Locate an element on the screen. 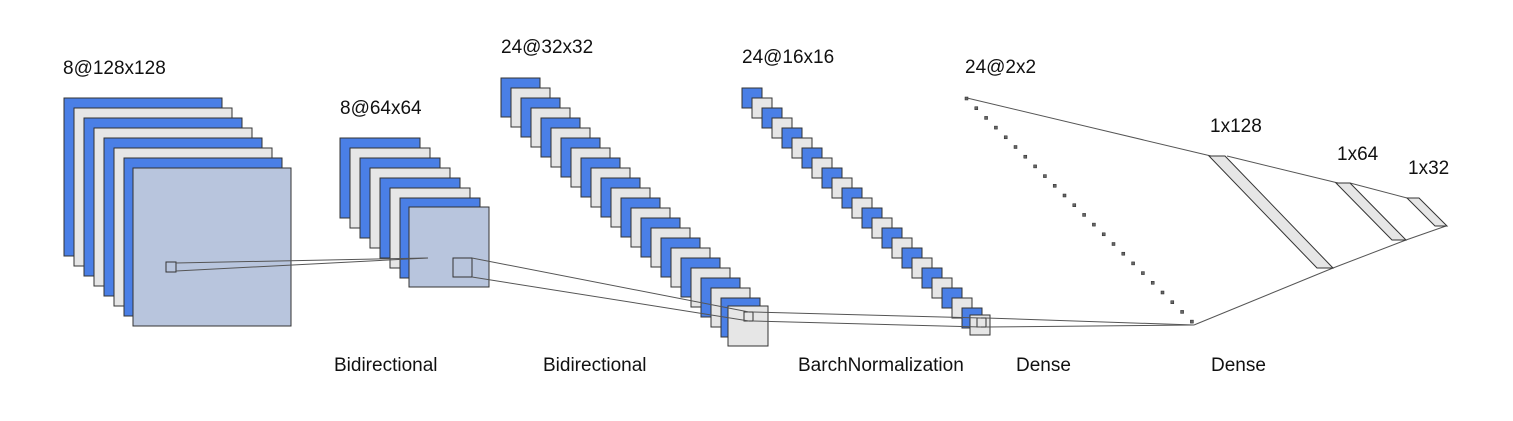 Image resolution: width=1513 pixels, height=421 pixels. fc2-vector is located at coordinates (1371, 211).